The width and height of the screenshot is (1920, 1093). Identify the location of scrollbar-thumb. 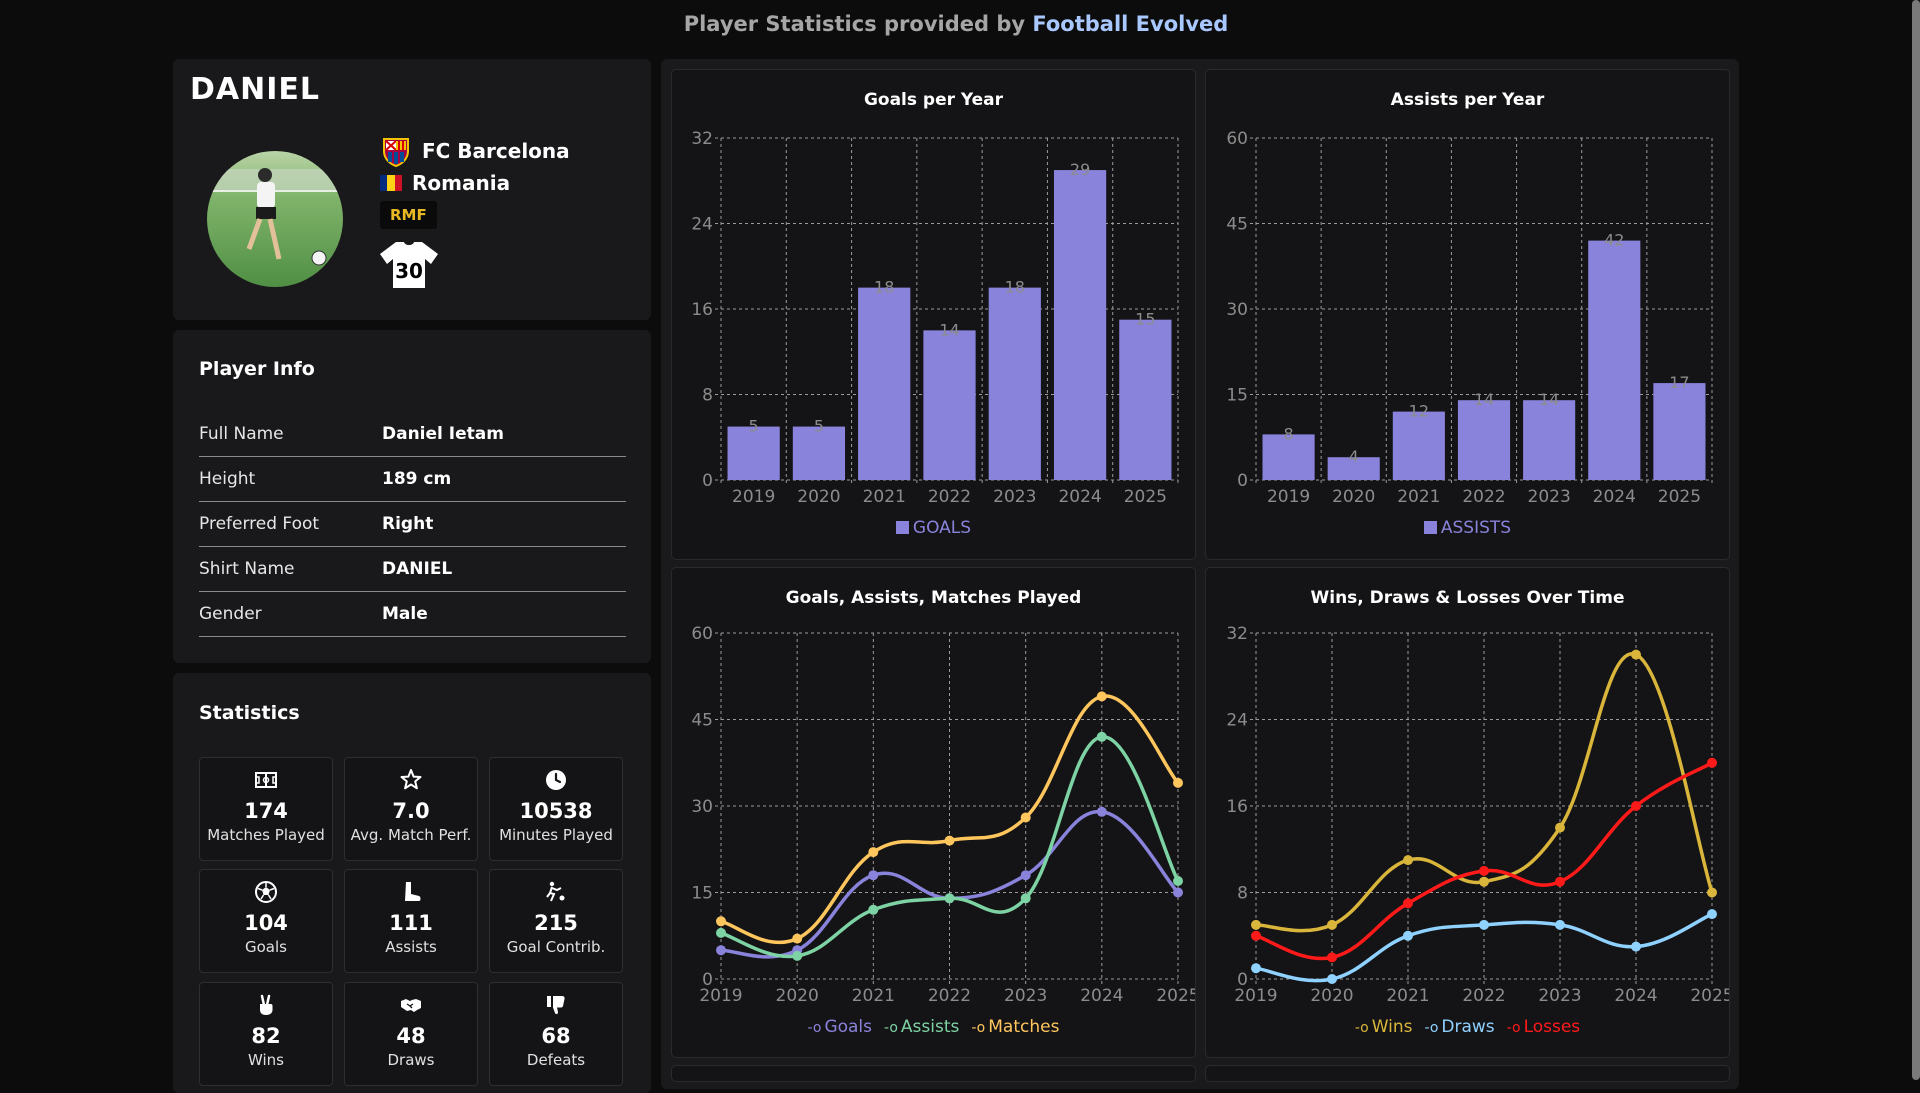
(1916, 540).